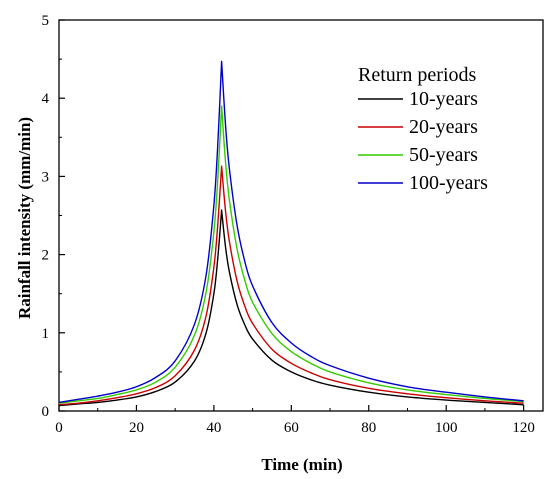 The width and height of the screenshot is (550, 479). I want to click on y-axis-title: Rainfall intensity (mm/min), so click(24, 218).